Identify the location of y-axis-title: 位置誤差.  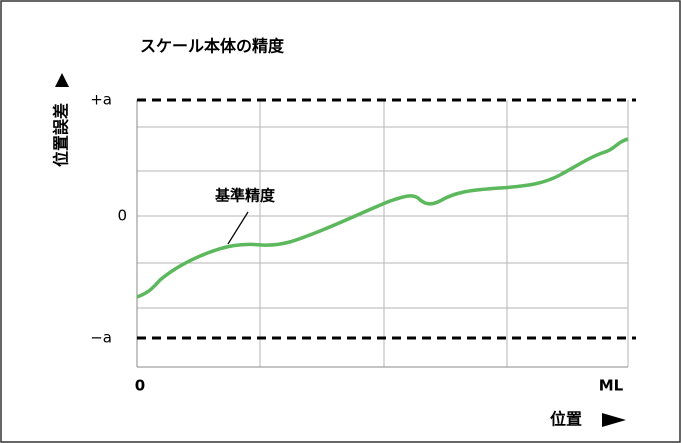
(61, 120).